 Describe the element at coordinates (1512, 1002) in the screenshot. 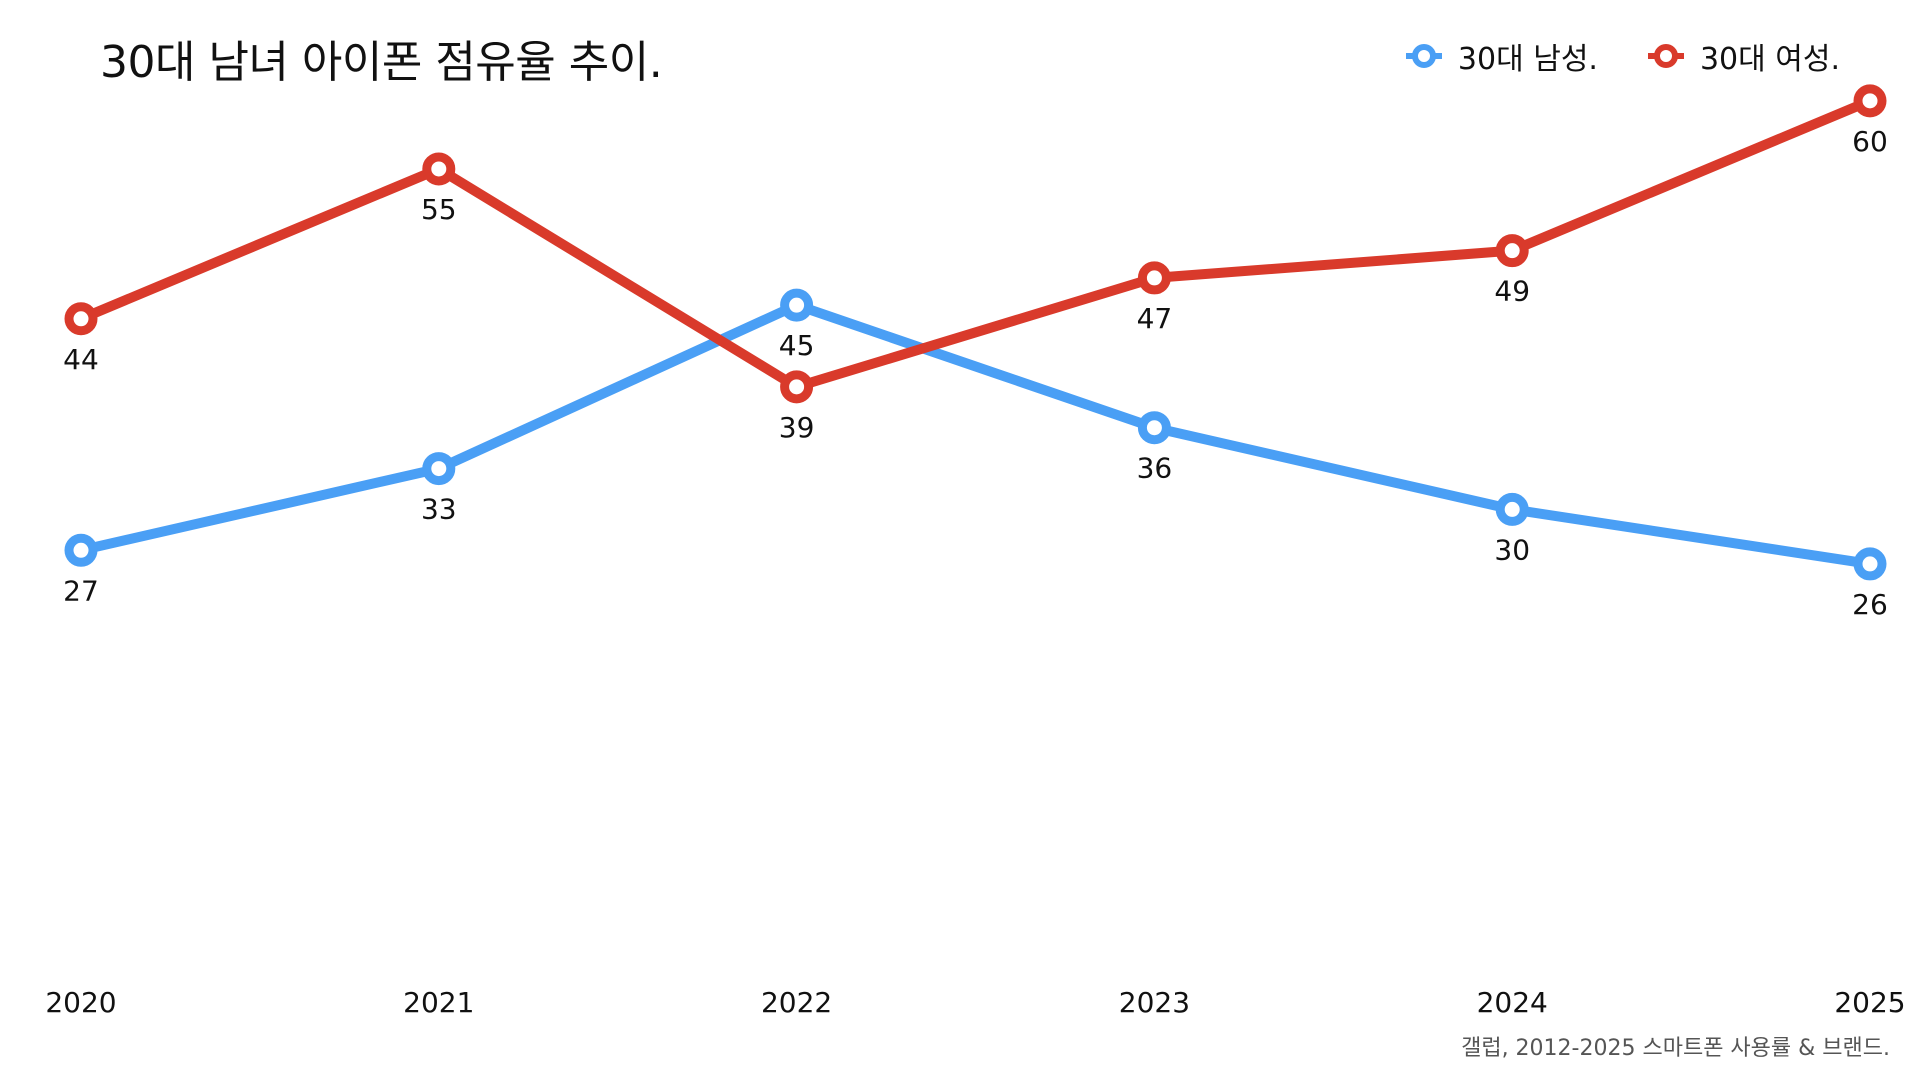

I see `x-tick-label-4: 2024` at that location.